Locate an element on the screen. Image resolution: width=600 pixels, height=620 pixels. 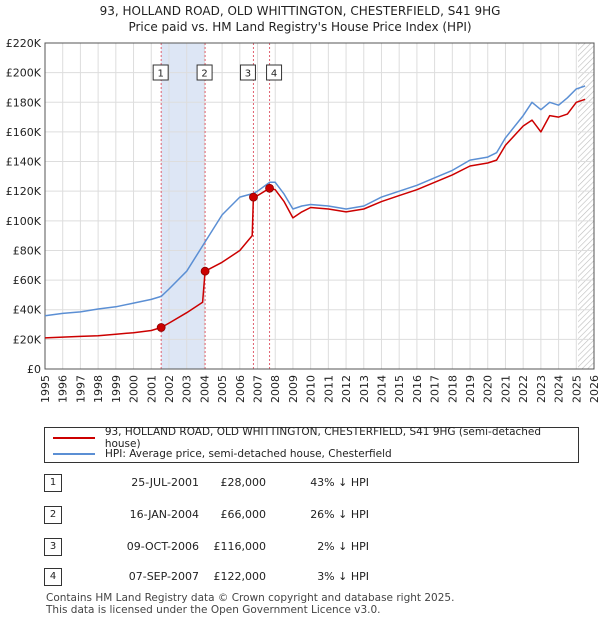
sale-marker-label: 3 is located at coordinates (248, 74).